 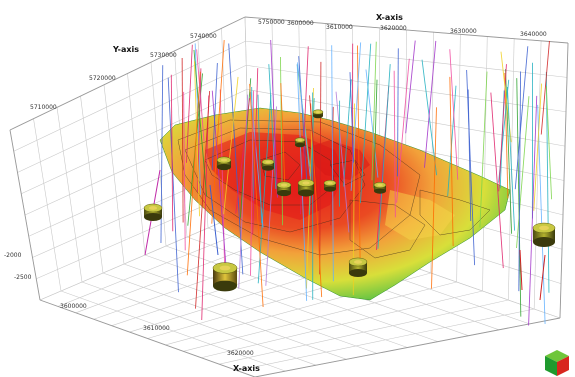 I want to click on x-bottom-tick-3610000: 3610000, so click(x=156, y=328).